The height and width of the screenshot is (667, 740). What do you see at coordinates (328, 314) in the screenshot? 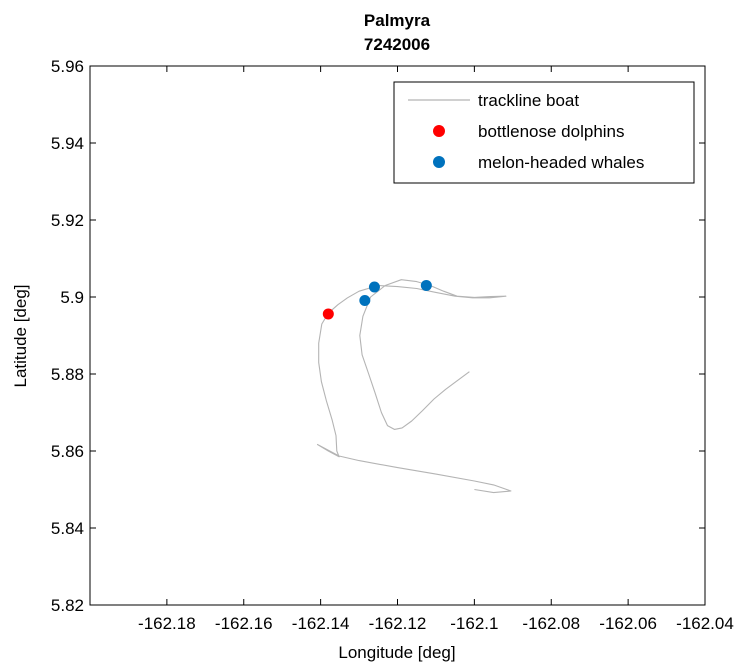
I see `dolphin-sighting-point` at bounding box center [328, 314].